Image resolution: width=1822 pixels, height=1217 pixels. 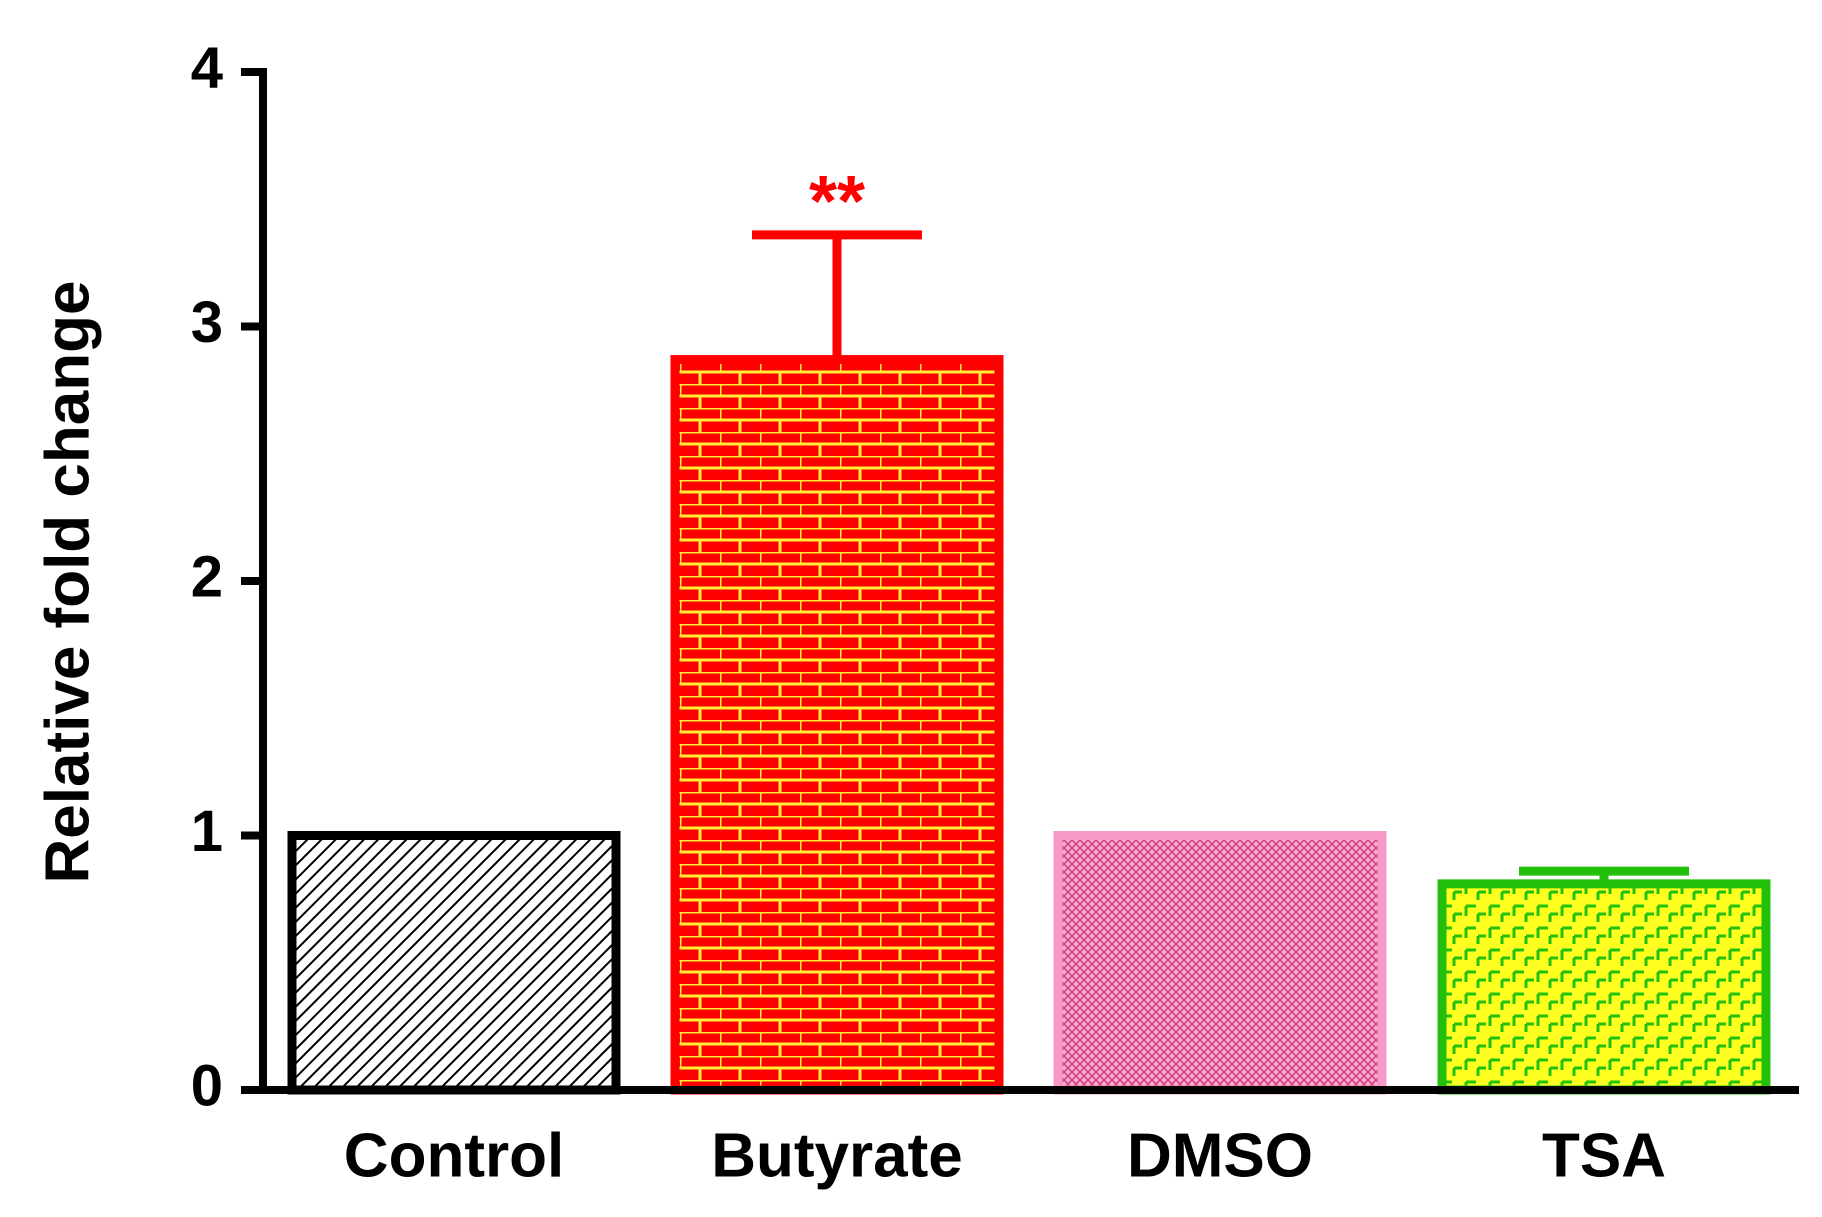 I want to click on y-tick-label: 0, so click(x=207, y=1085).